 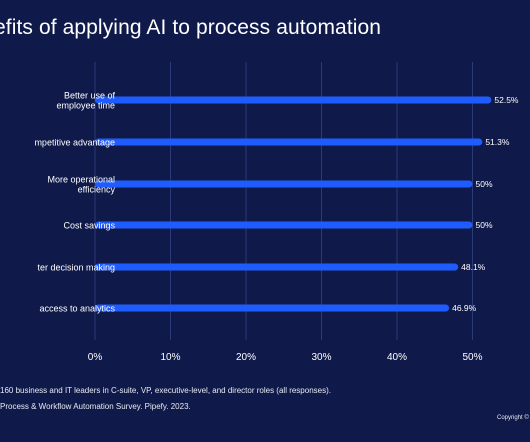 I want to click on value-label: 46.9%, so click(x=464, y=308).